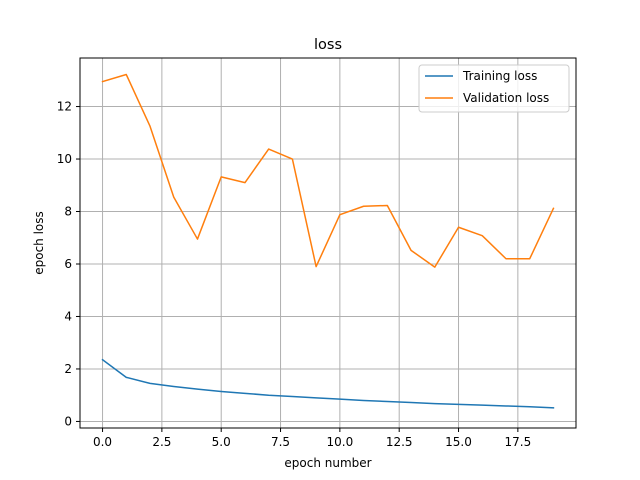 This screenshot has width=640, height=480. Describe the element at coordinates (68, 316) in the screenshot. I see `y-tick-label: 4` at that location.